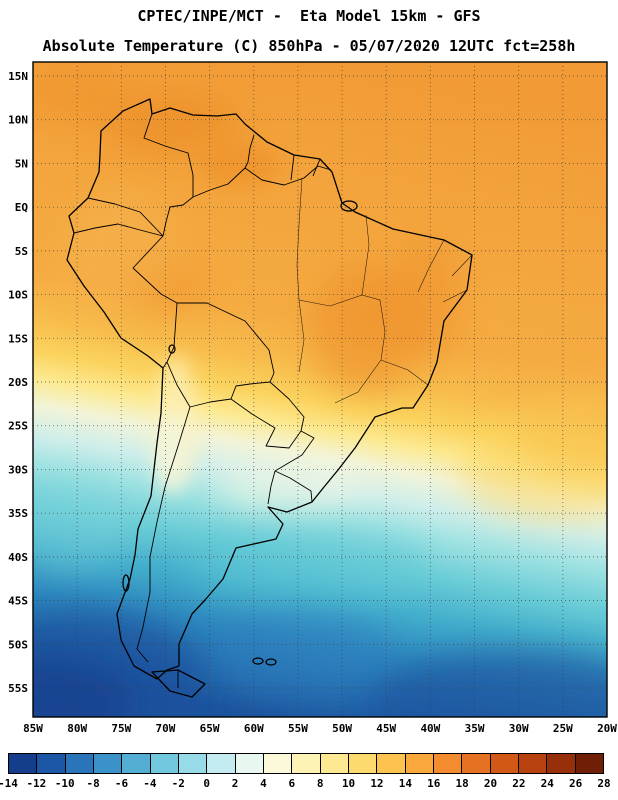  I want to click on colorbar-tick-label: -8, so click(93, 783).